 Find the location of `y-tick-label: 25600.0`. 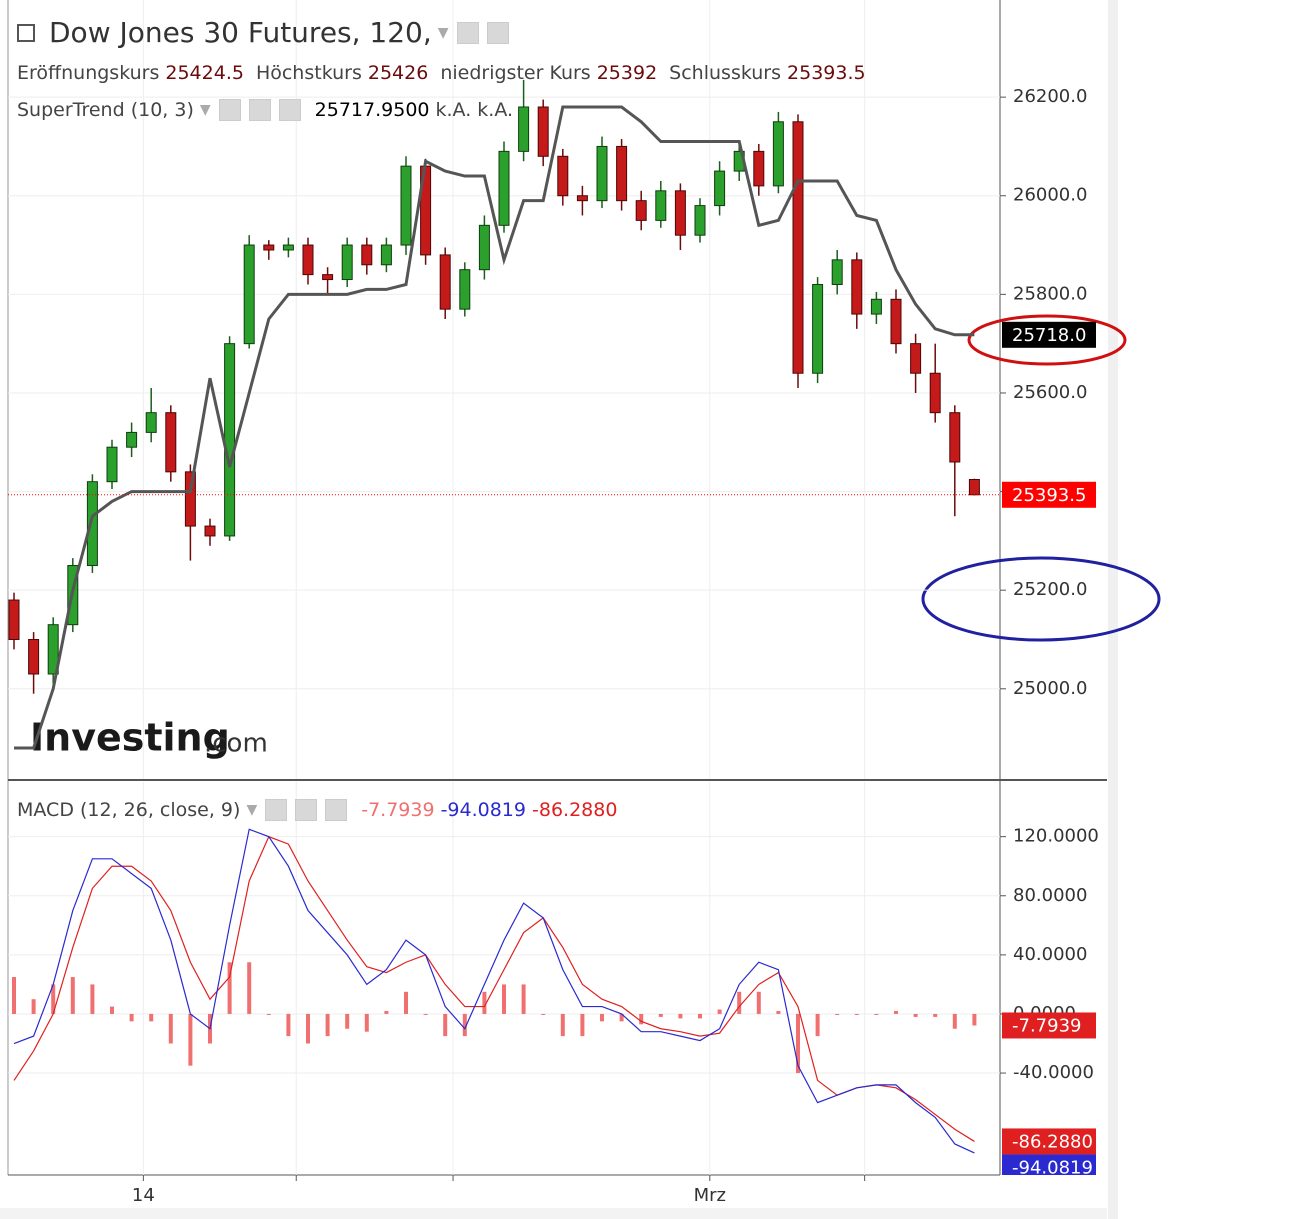

y-tick-label: 25600.0 is located at coordinates (1050, 392).